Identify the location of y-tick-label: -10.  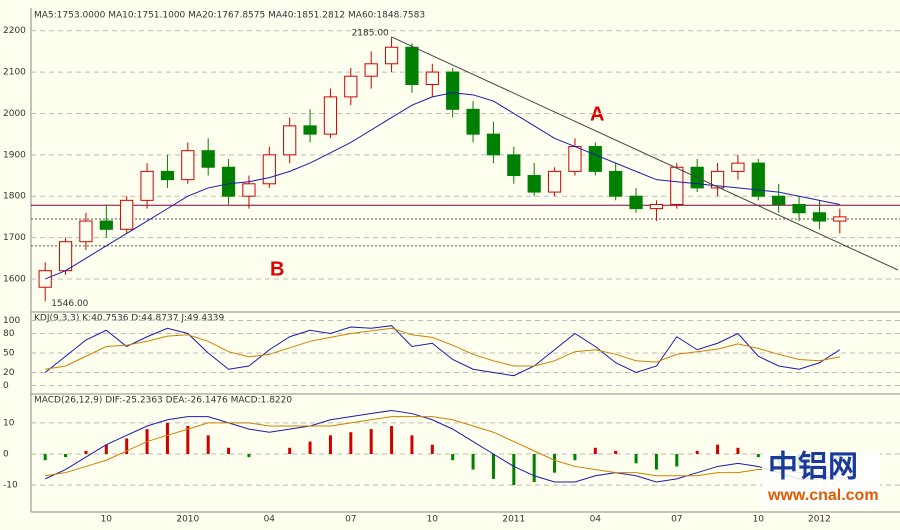
(10, 486).